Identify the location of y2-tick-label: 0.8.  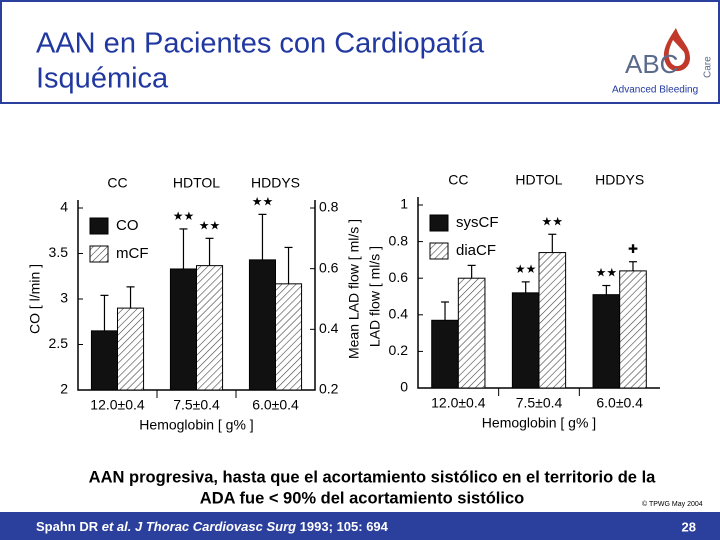
(329, 207).